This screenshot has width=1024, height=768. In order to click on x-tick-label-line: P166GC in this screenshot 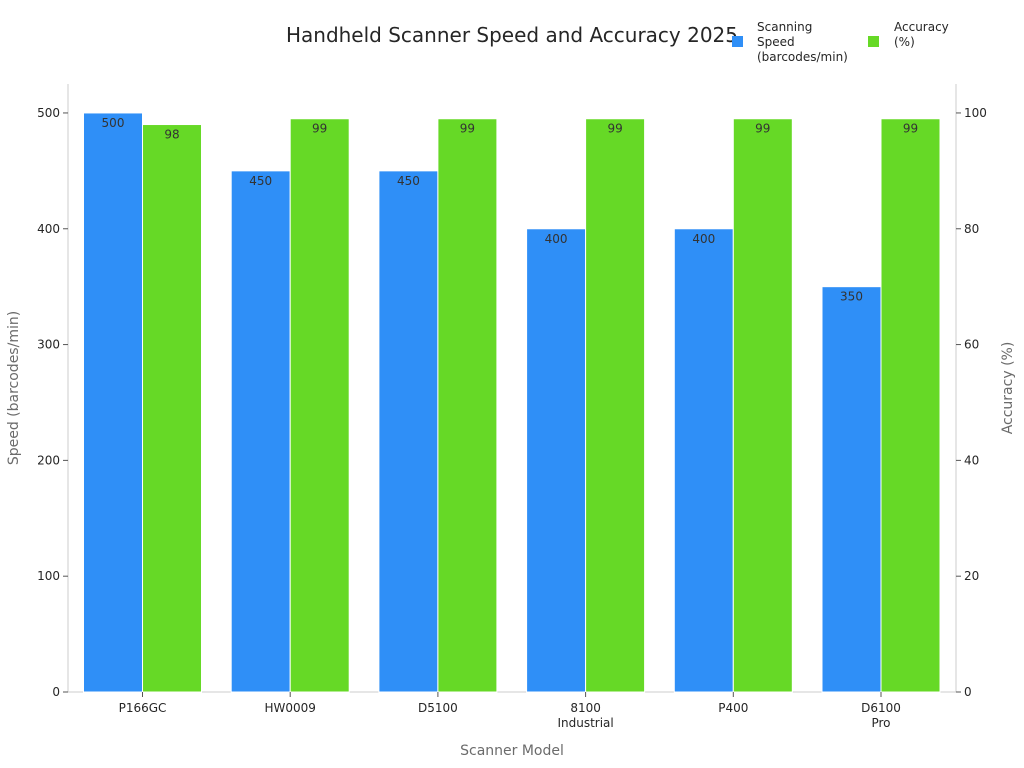, I will do `click(143, 708)`.